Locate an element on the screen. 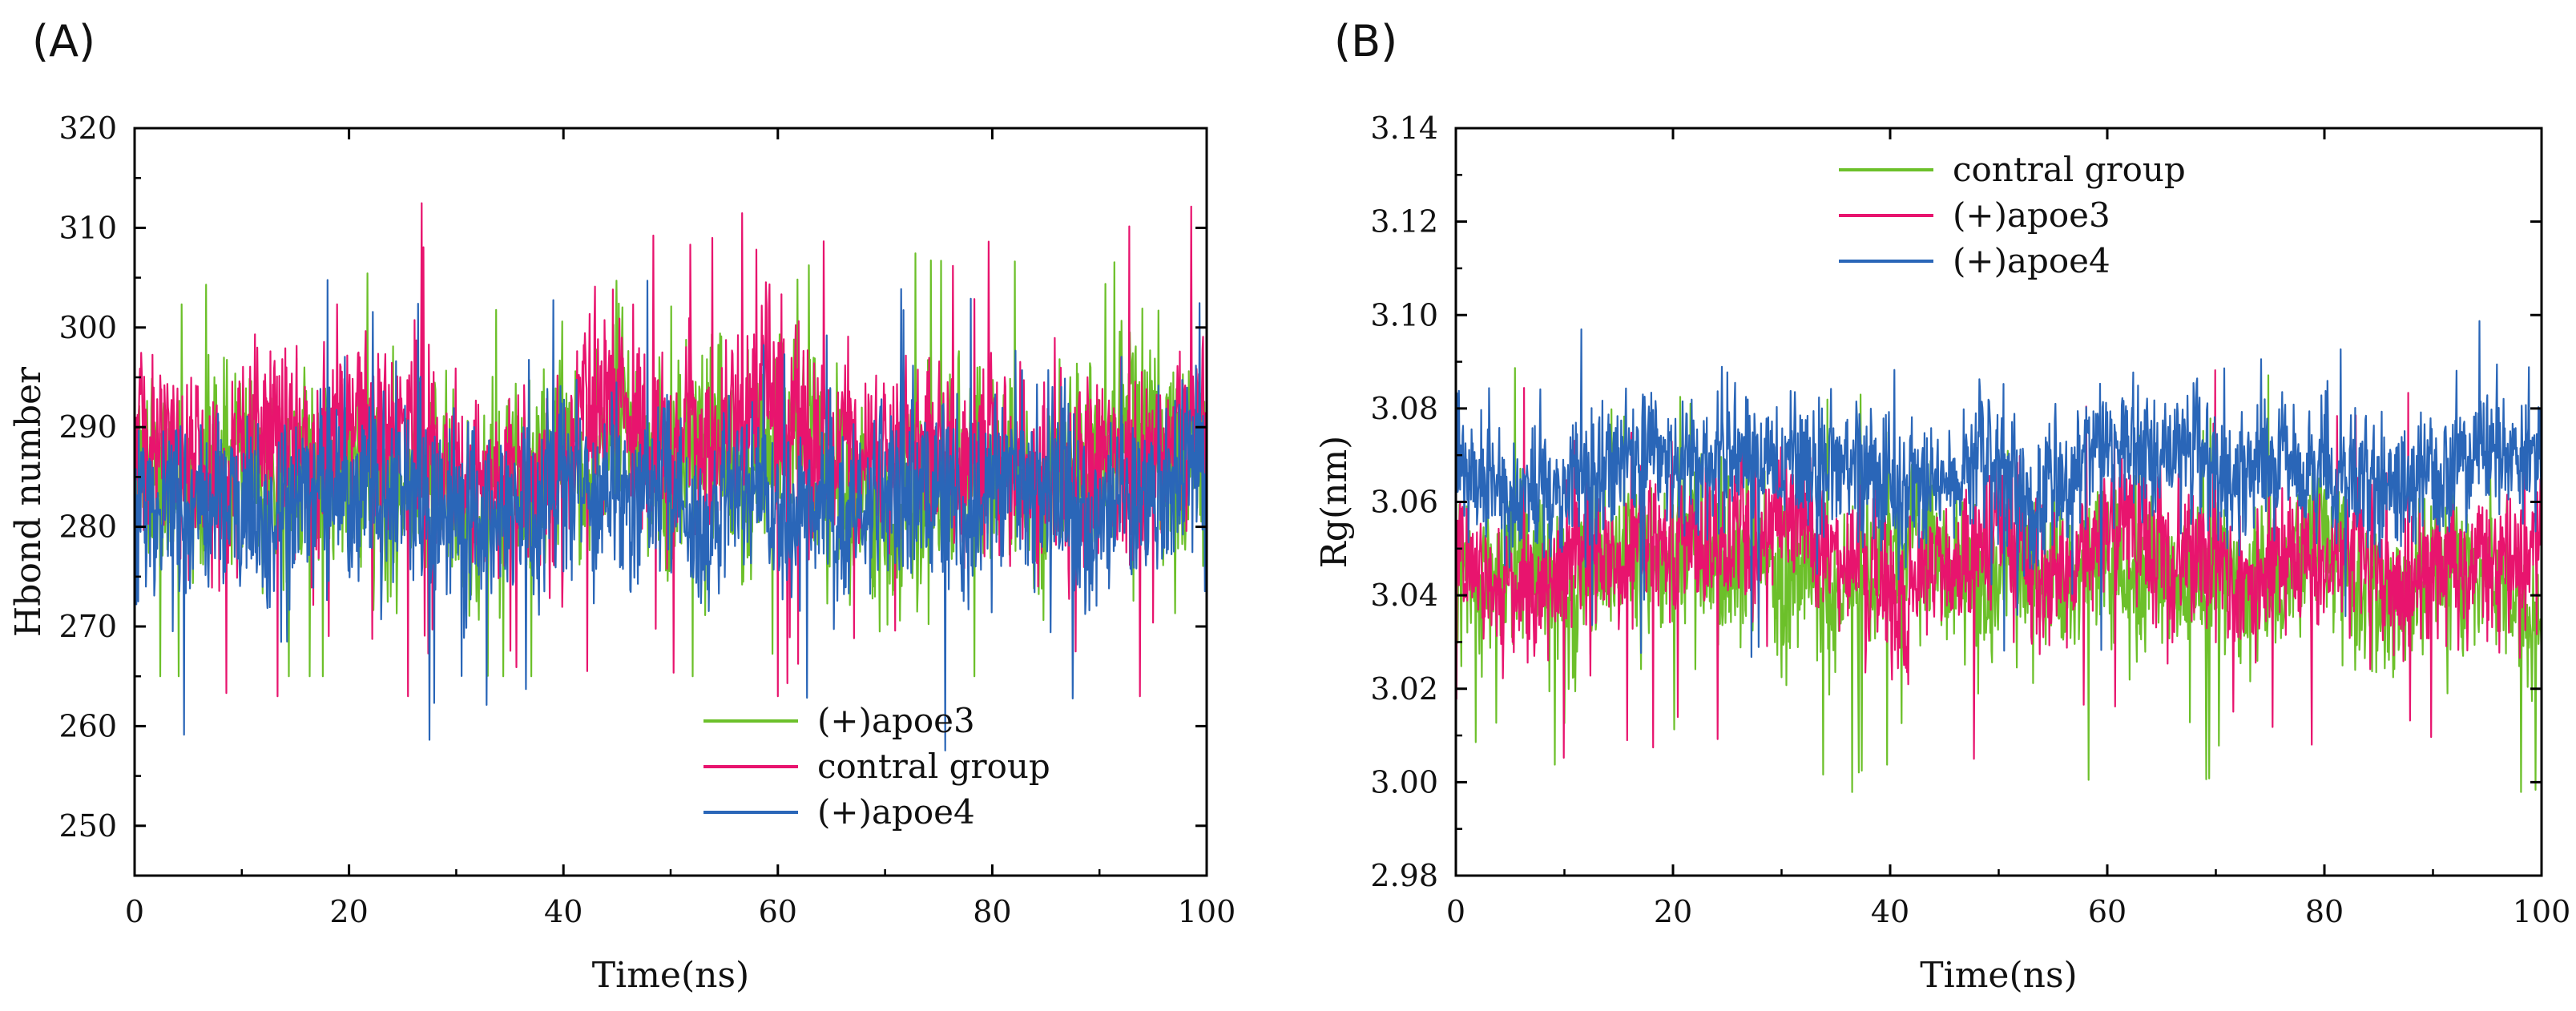 This screenshot has height=1011, width=2576. panel-label: (B) is located at coordinates (1365, 41).